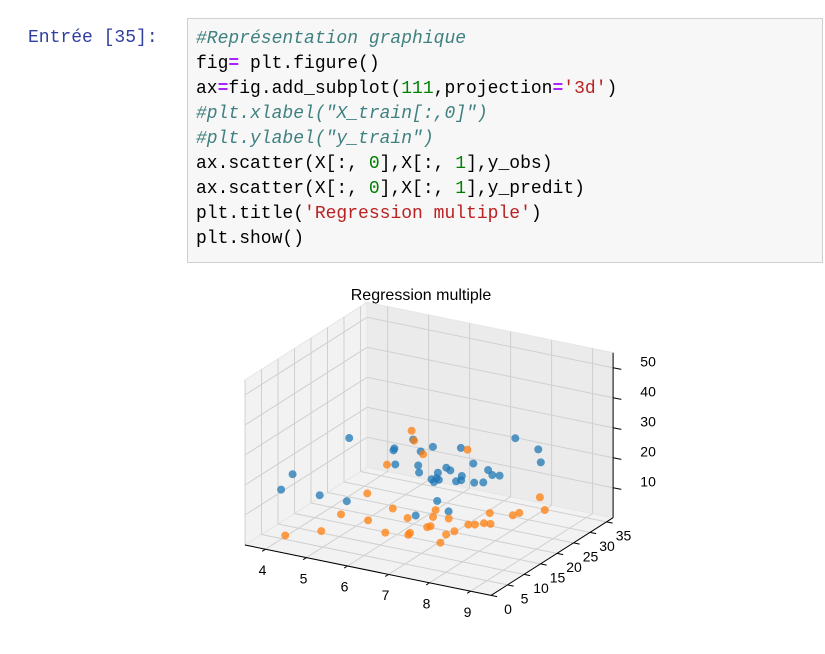 The image size is (825, 654). I want to click on y-tick-label: 5, so click(525, 599).